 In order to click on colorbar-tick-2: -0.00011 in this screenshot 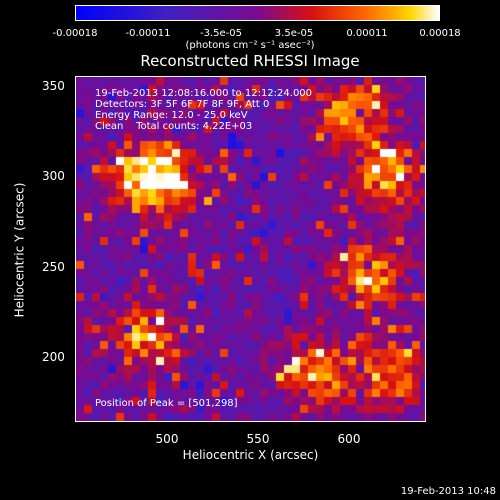, I will do `click(148, 33)`.